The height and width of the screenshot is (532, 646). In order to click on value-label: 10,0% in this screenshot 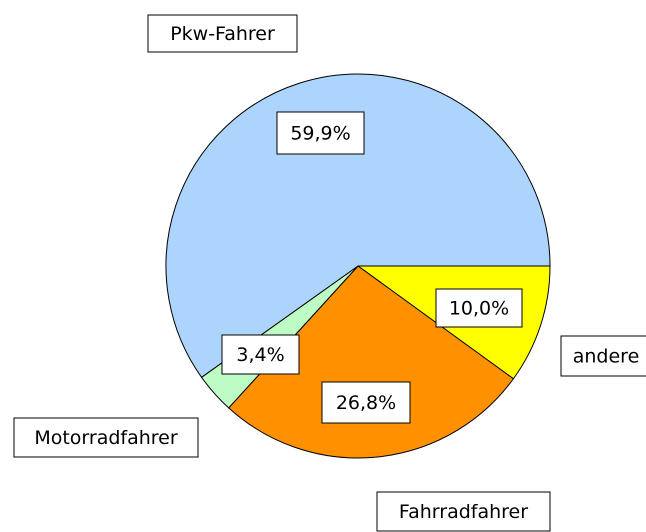, I will do `click(479, 309)`.